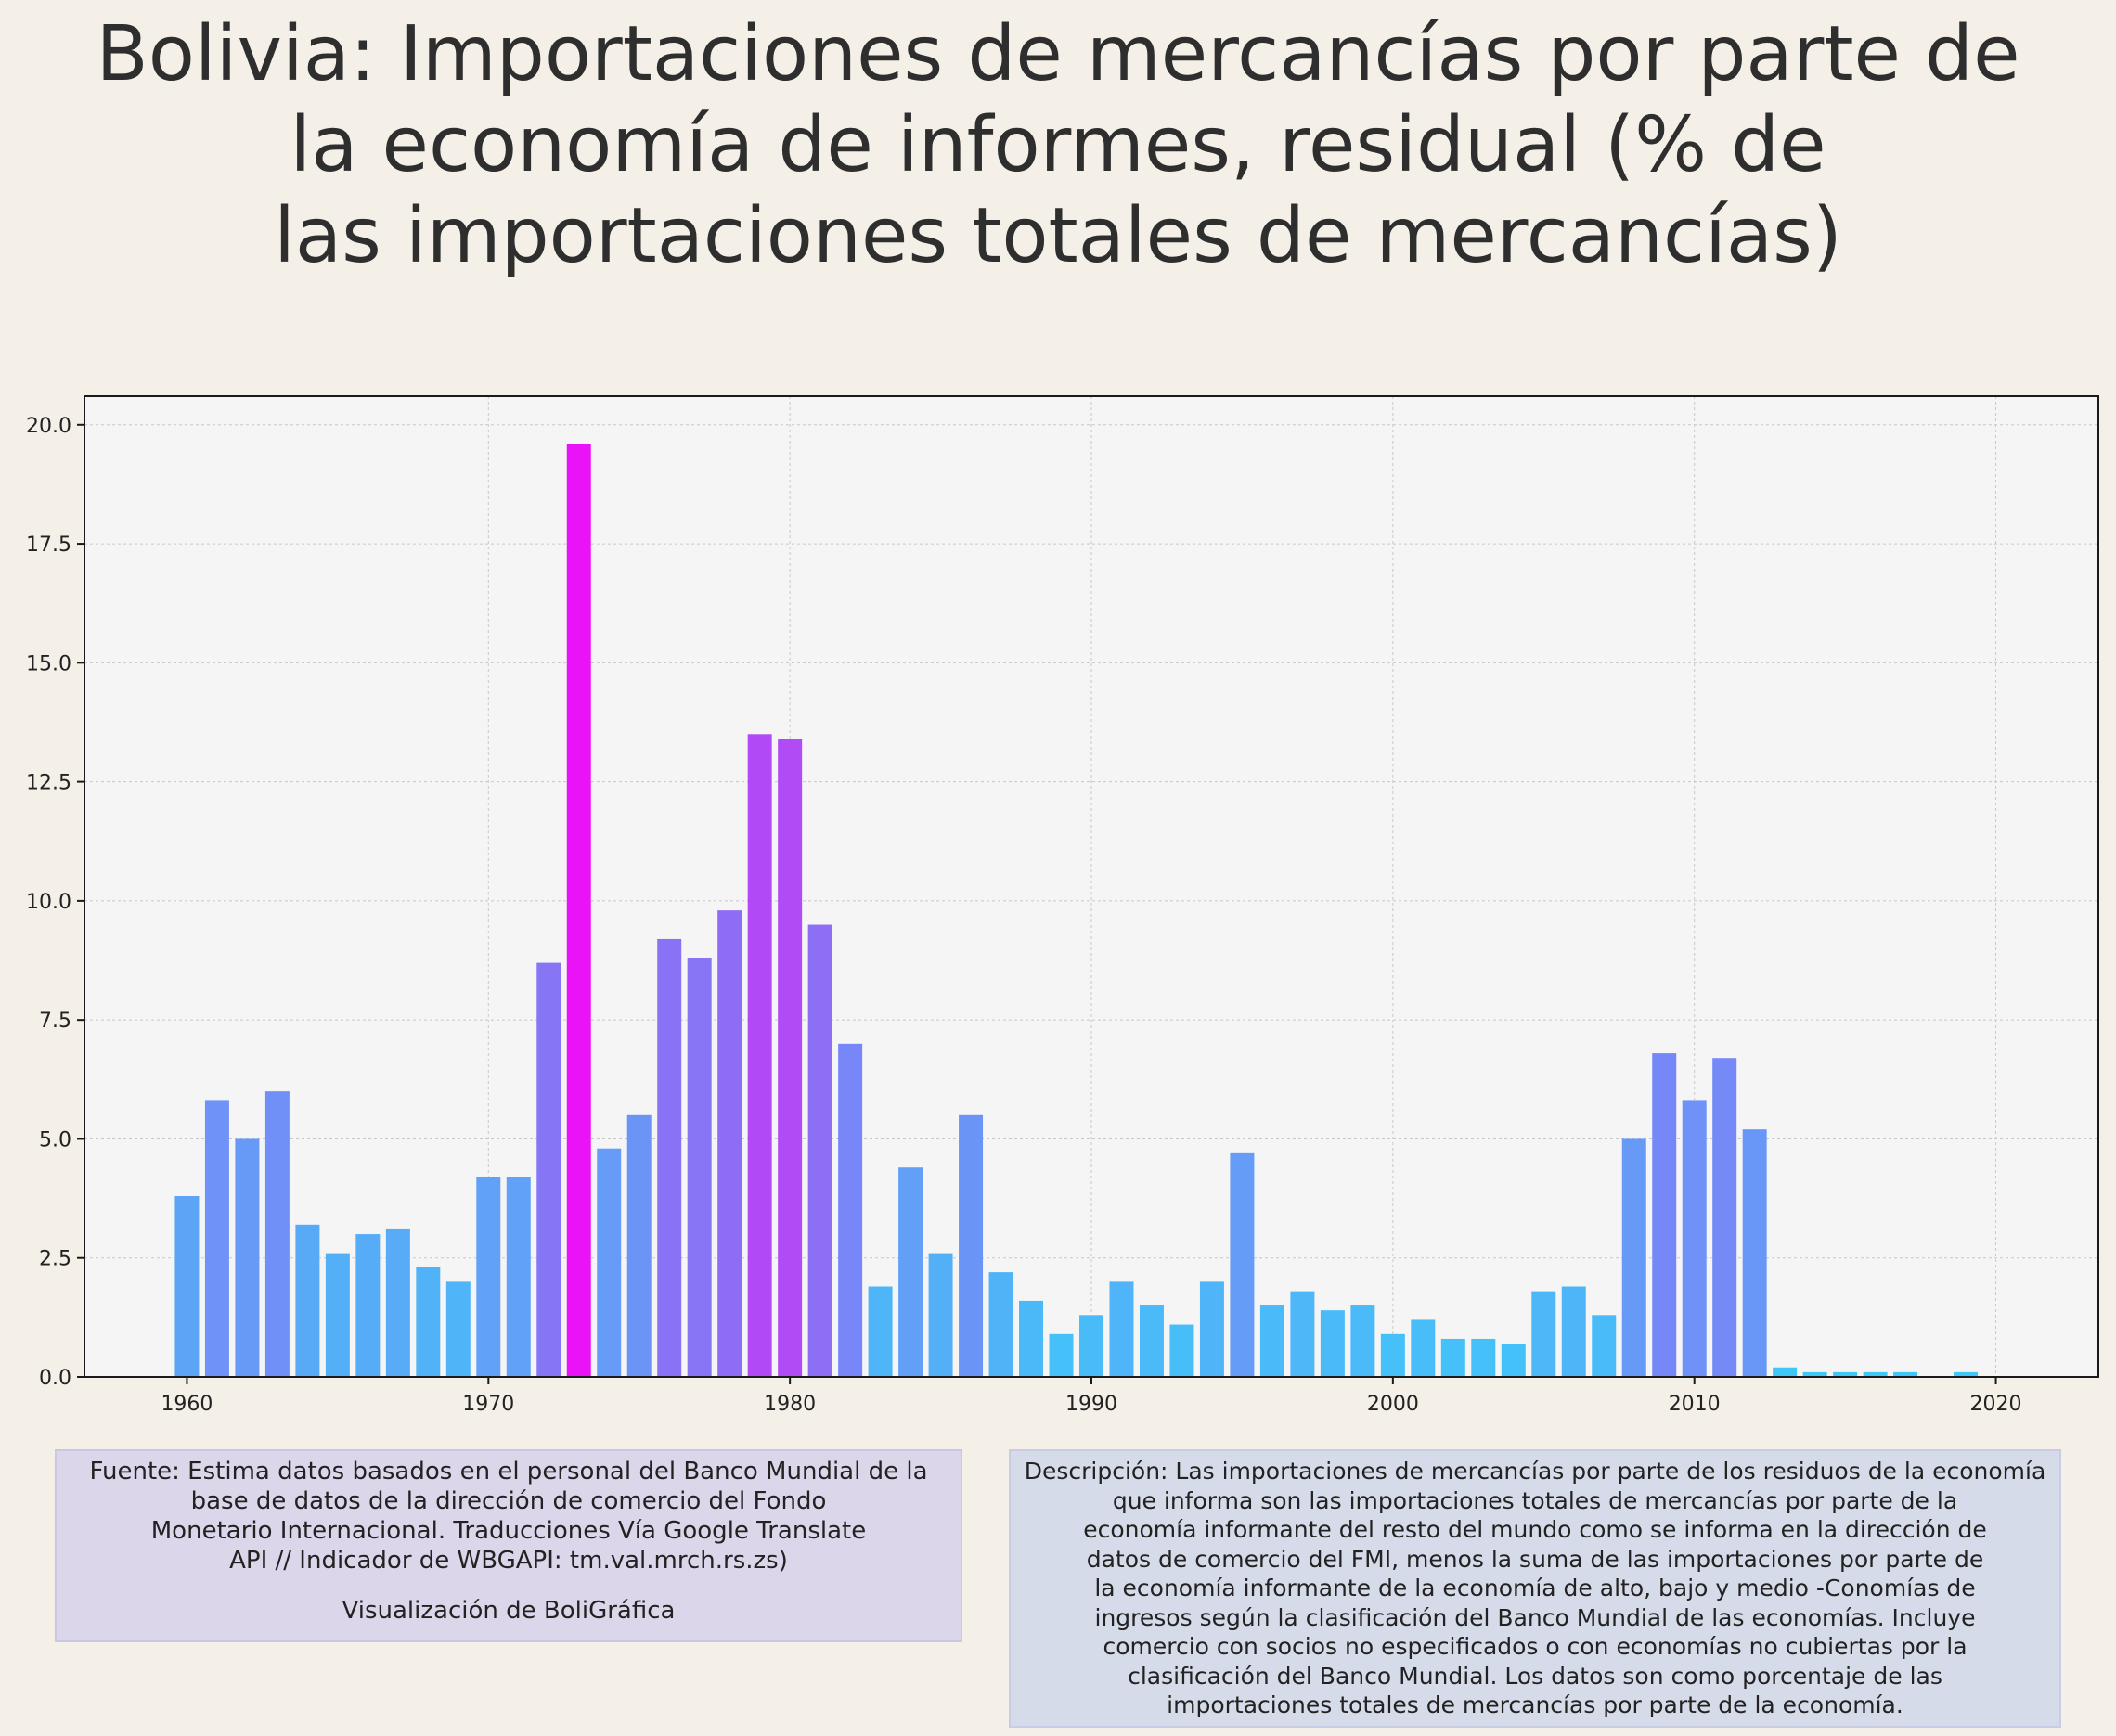 The height and width of the screenshot is (1736, 2116). I want to click on y-tick-label: 7.5, so click(55, 1021).